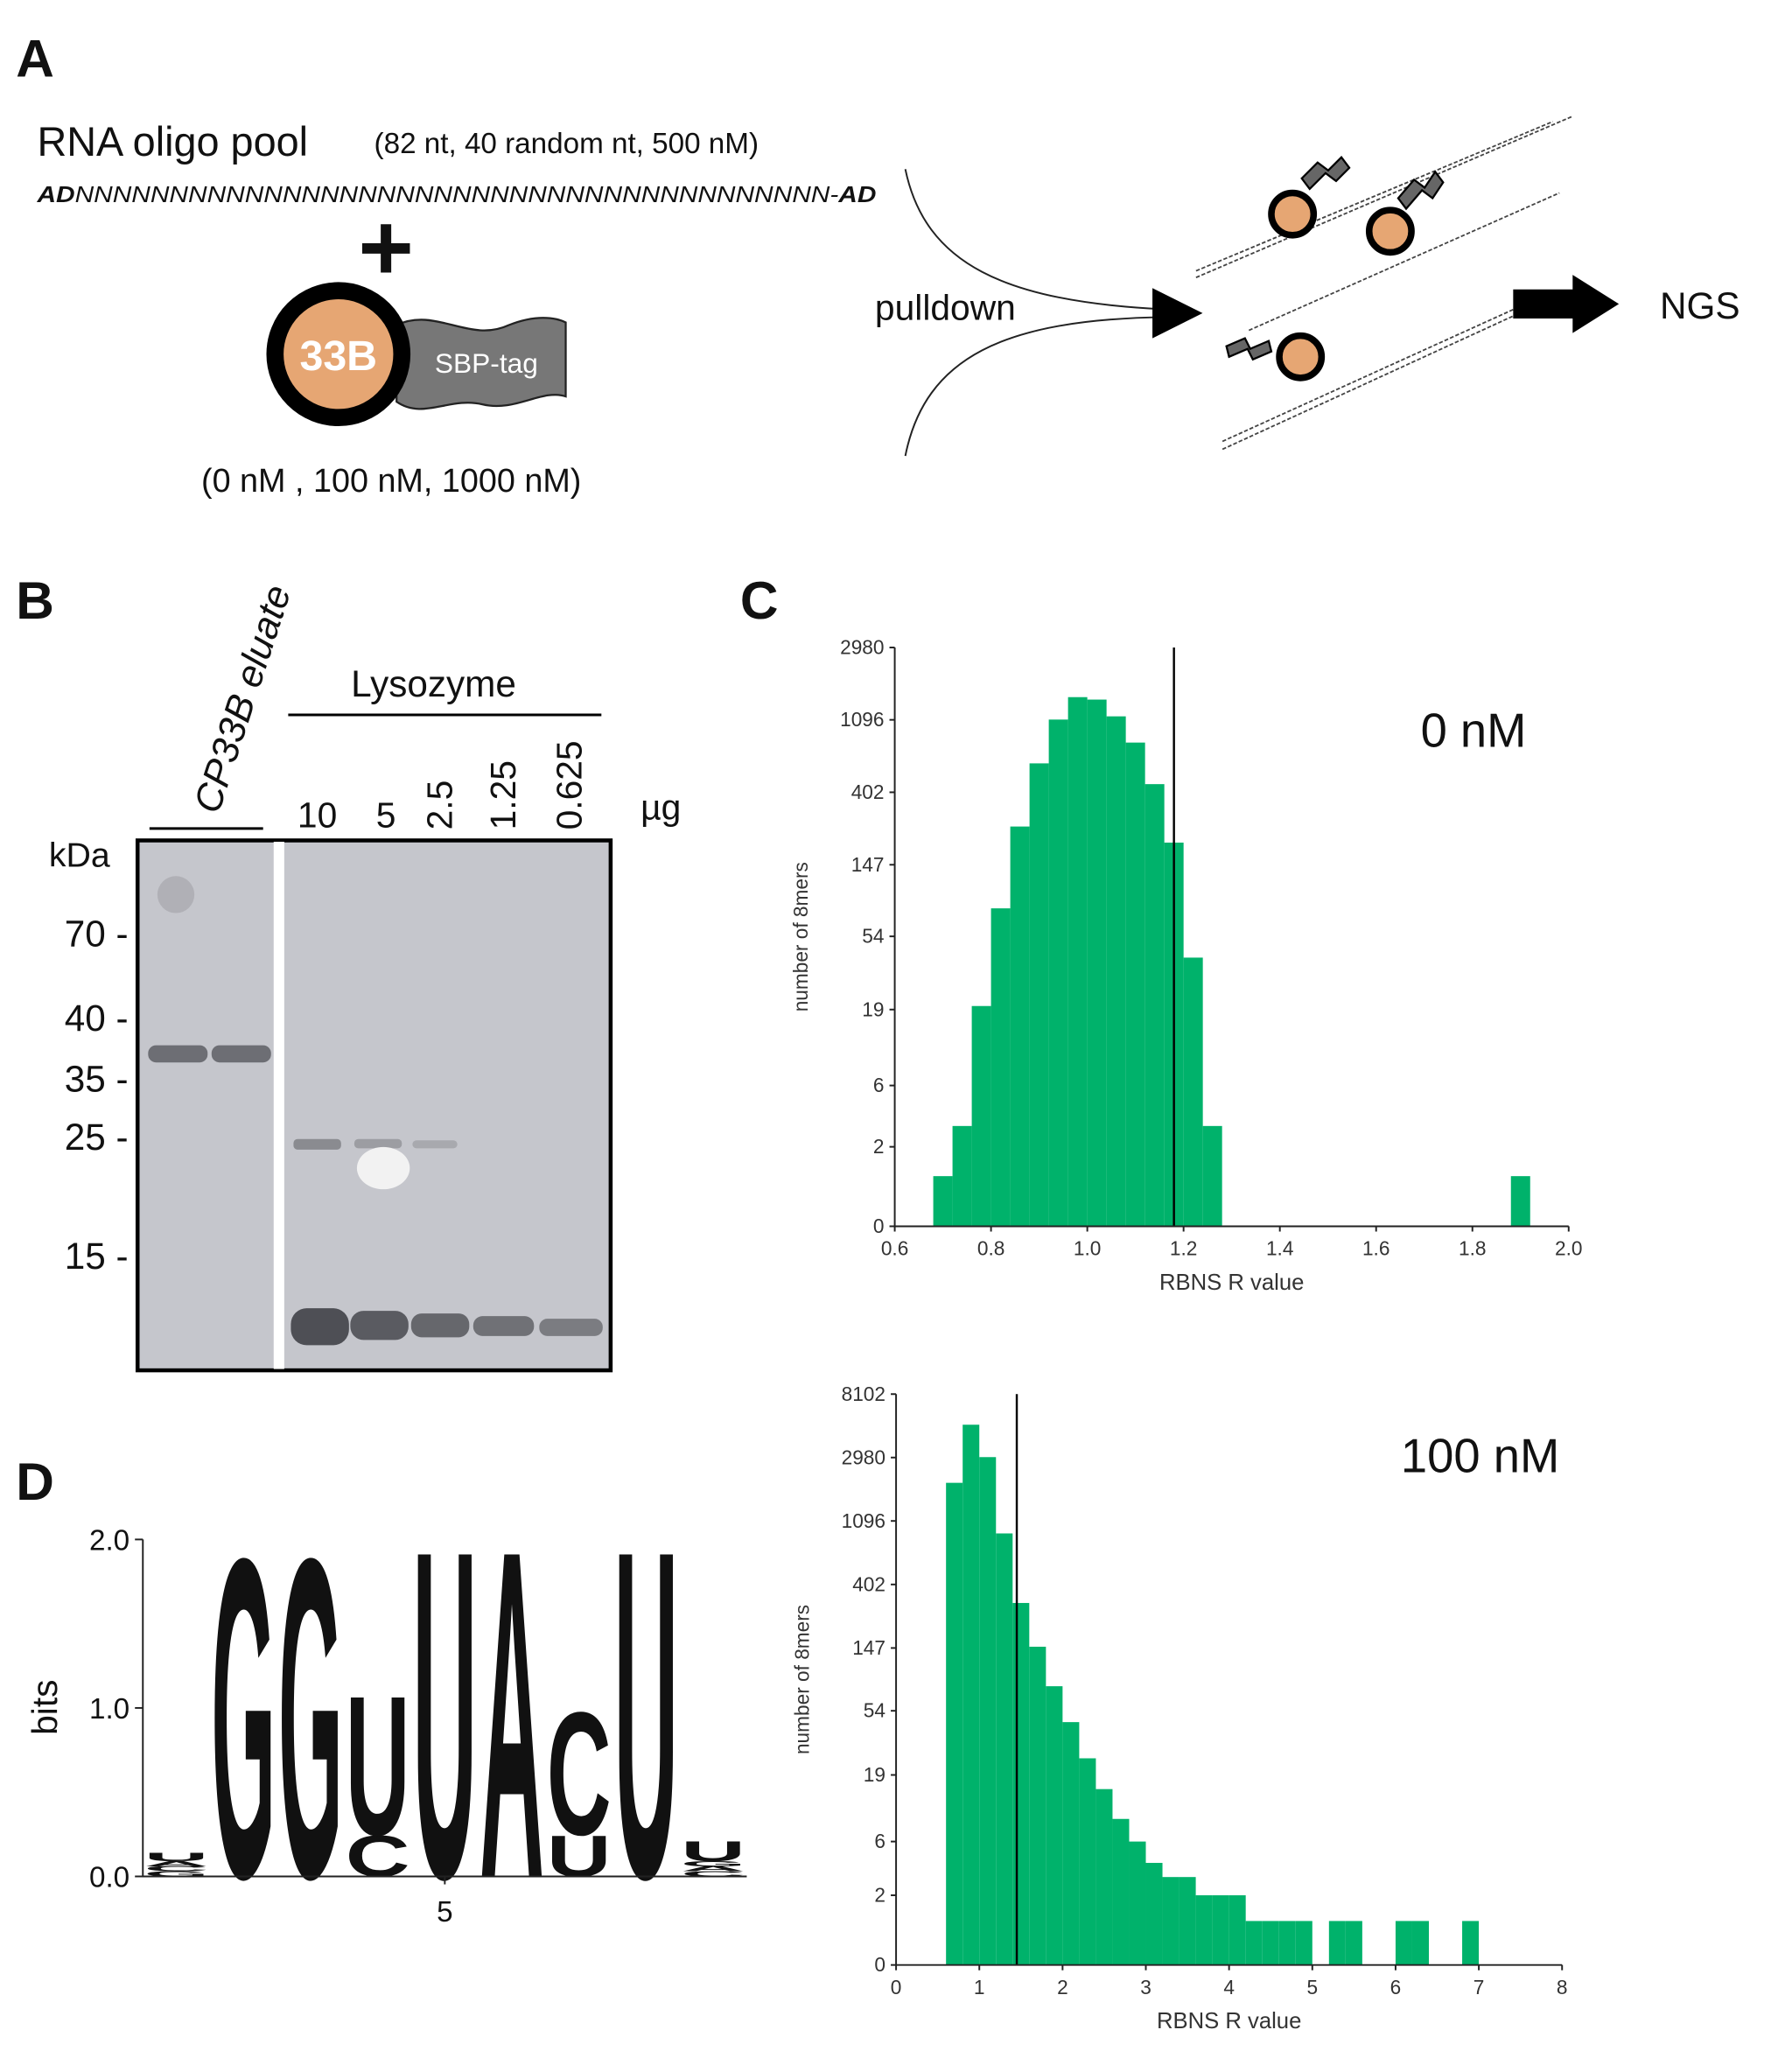 This screenshot has height=2072, width=1771. What do you see at coordinates (97, 1018) in the screenshot?
I see `mw-marker: 40 -` at bounding box center [97, 1018].